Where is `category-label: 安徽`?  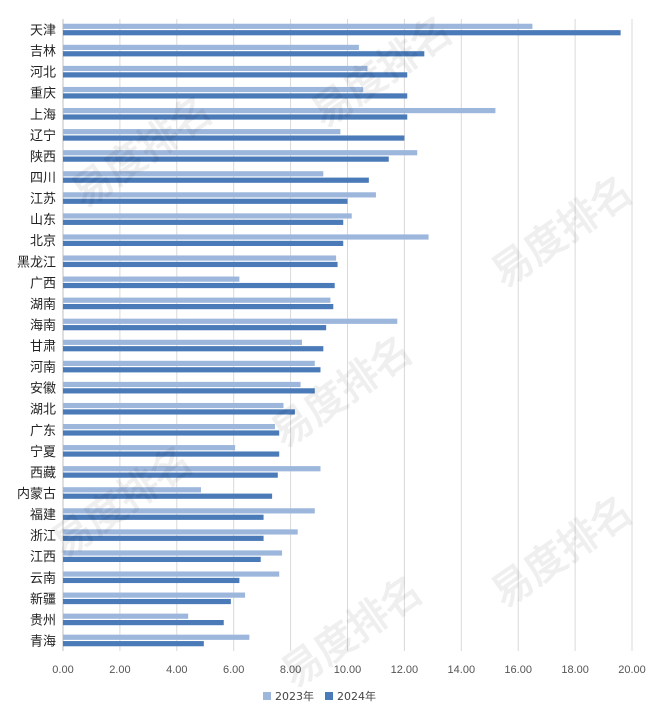 category-label: 安徽 is located at coordinates (43, 389).